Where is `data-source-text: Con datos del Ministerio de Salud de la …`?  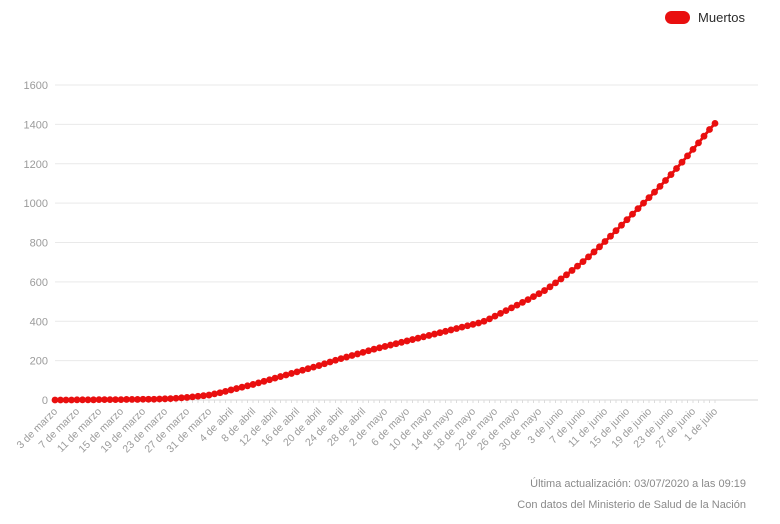
data-source-text: Con datos del Ministerio de Salud de la … is located at coordinates (631, 505).